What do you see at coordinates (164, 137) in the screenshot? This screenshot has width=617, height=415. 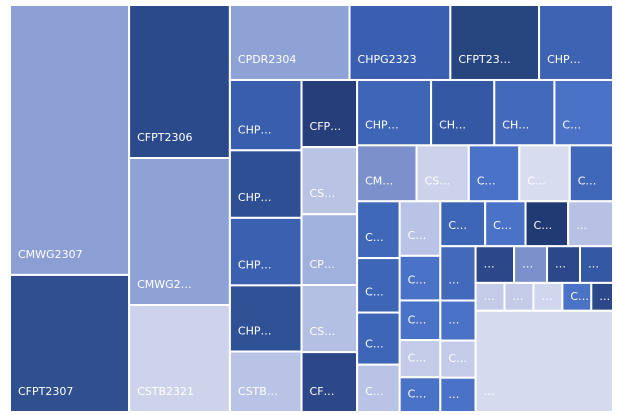 I see `tile-label: CFPT2306` at bounding box center [164, 137].